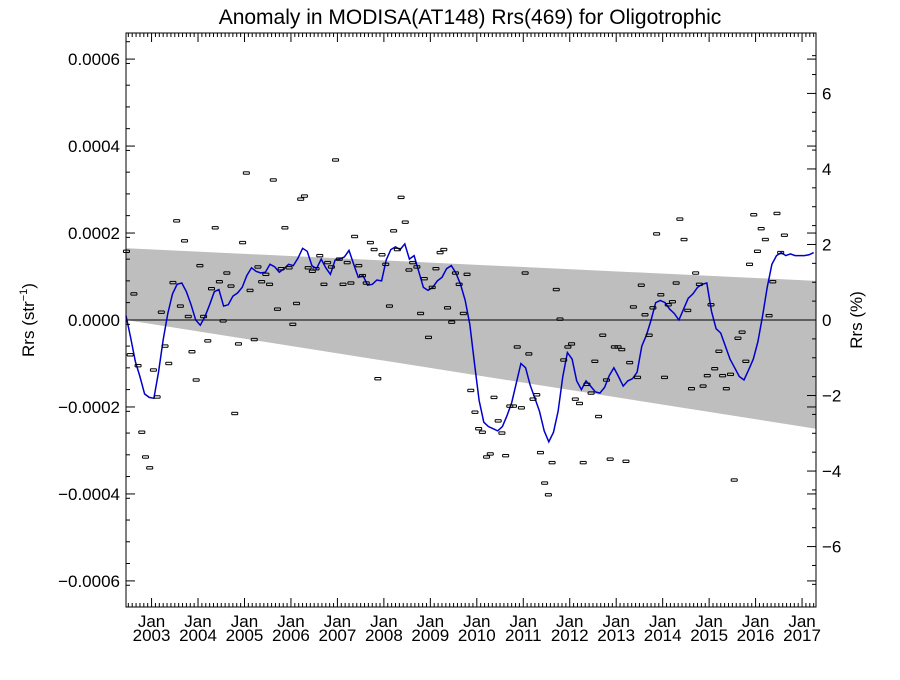 The height and width of the screenshot is (680, 900). I want to click on x-tick-label-year: 2013, so click(616, 635).